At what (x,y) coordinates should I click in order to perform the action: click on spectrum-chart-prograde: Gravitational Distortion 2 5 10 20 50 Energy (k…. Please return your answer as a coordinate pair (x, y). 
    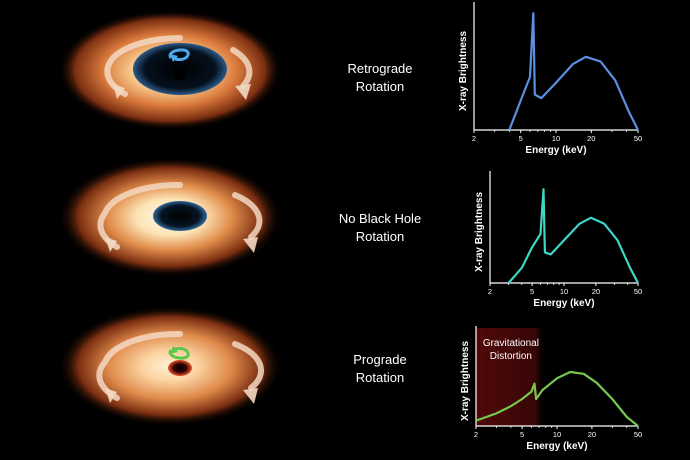
    Looking at the image, I should click on (548, 382).